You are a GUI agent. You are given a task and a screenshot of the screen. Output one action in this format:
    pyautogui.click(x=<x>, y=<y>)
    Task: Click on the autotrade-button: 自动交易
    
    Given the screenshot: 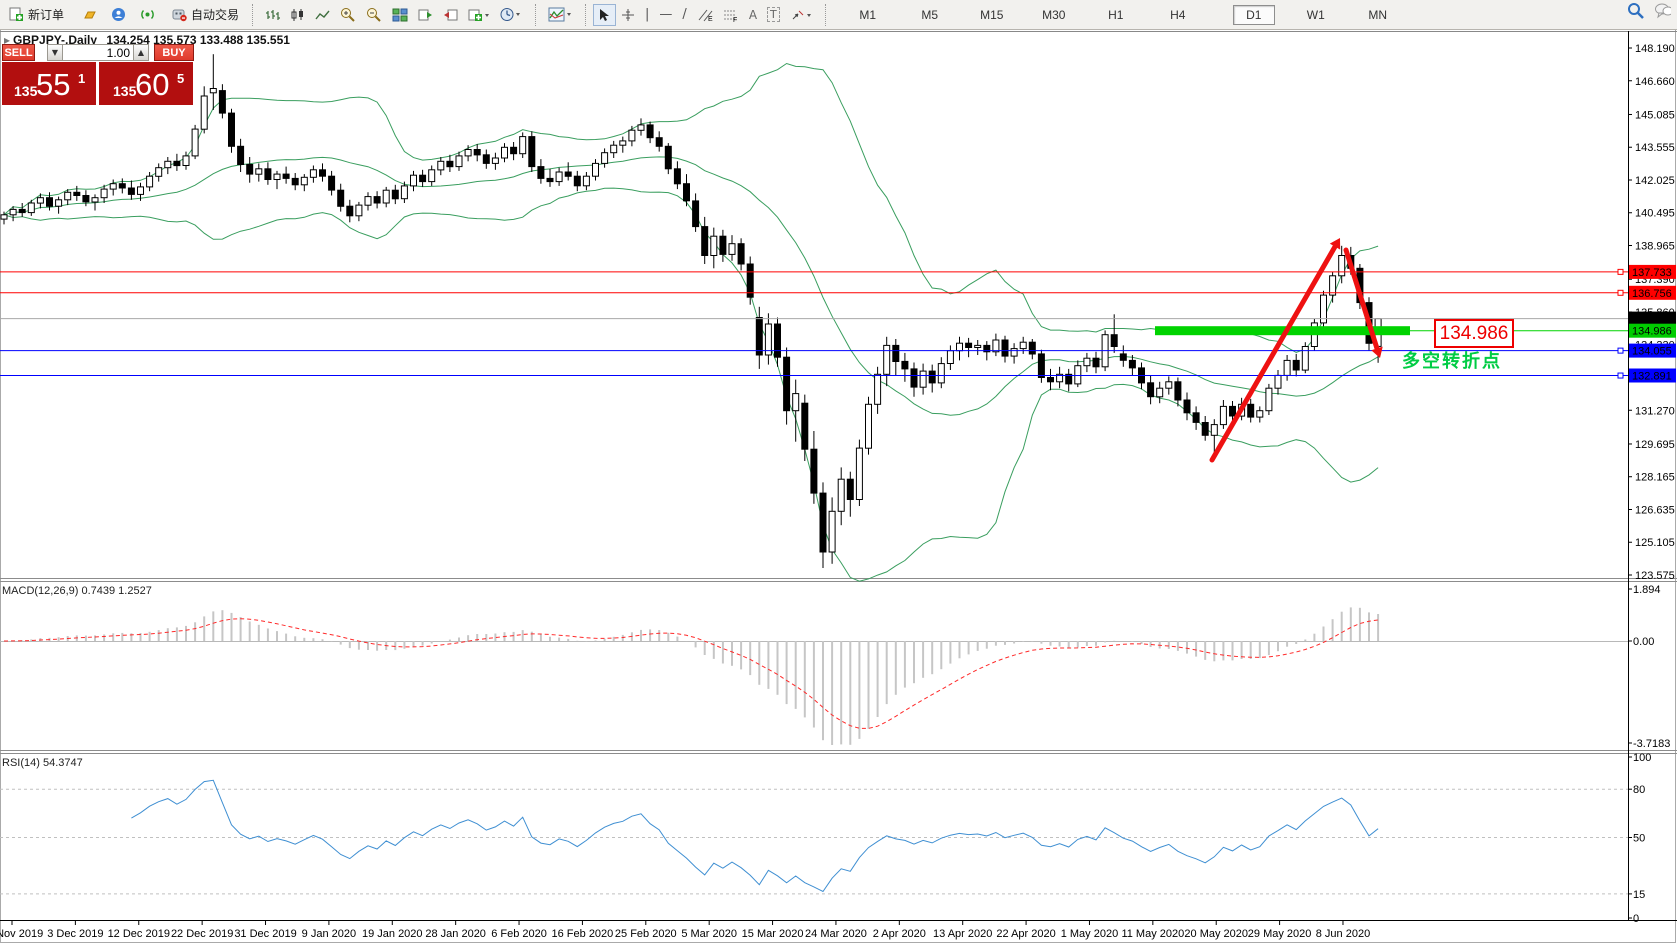 What is the action you would take?
    pyautogui.click(x=205, y=15)
    